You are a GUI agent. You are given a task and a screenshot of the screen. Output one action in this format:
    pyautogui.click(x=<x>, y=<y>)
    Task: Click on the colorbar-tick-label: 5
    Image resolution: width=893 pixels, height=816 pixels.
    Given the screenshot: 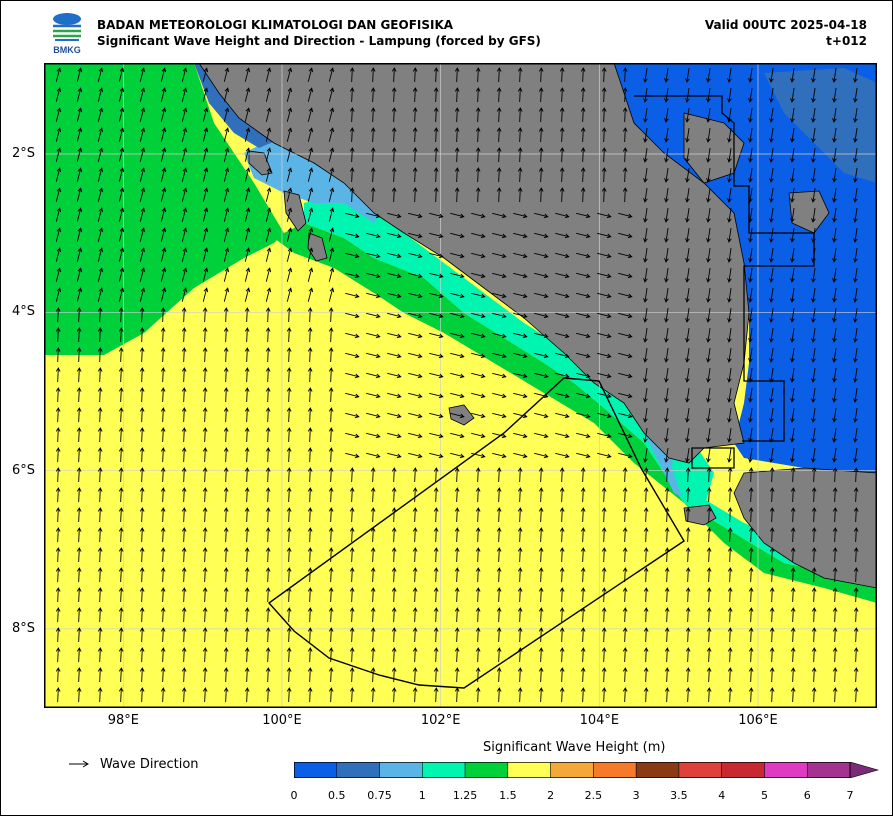 What is the action you would take?
    pyautogui.click(x=764, y=795)
    